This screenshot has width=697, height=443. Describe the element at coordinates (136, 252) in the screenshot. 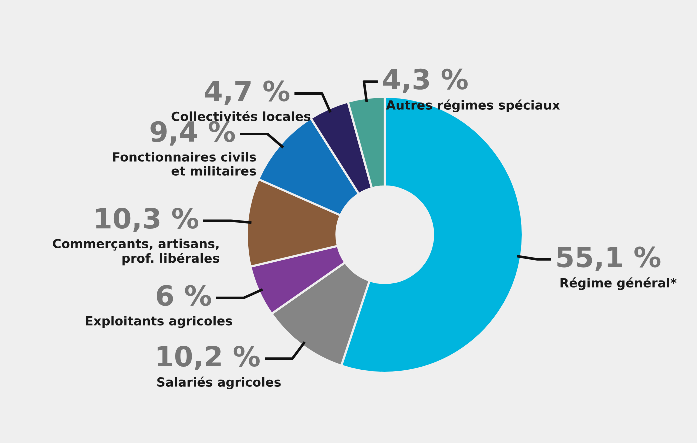

I see `slice-label: Commerçants, artisans, prof. libérales` at that location.